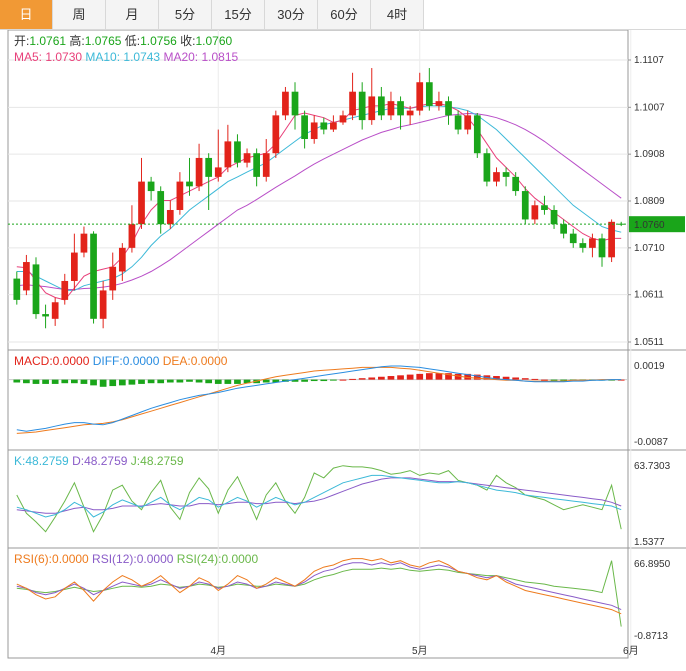 The height and width of the screenshot is (671, 686). I want to click on tab-4: 15分, so click(238, 15).